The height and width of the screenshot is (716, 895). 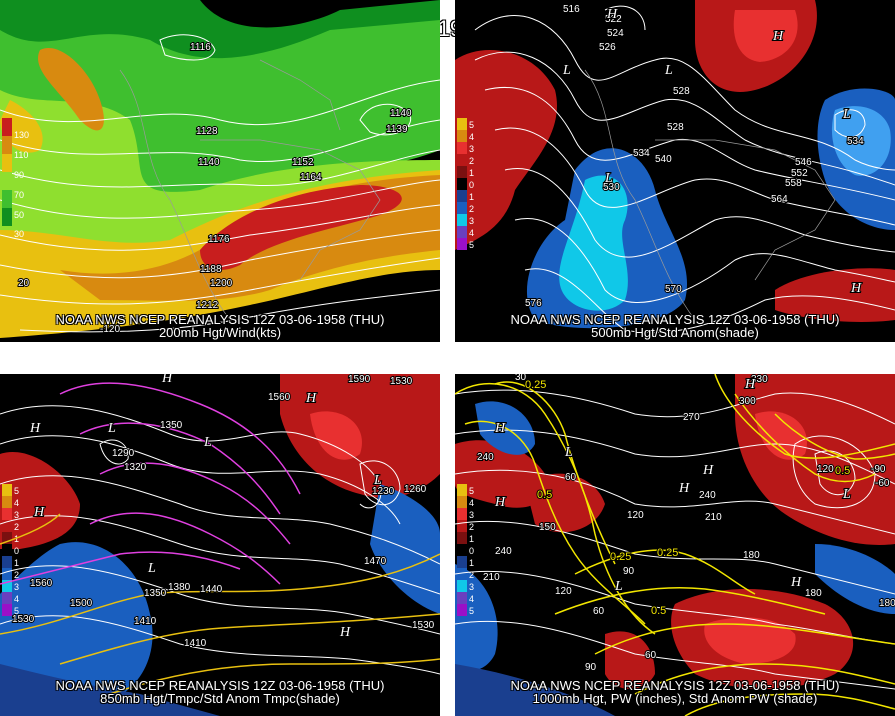 What do you see at coordinates (681, 91) in the screenshot?
I see `contour-label: 528` at bounding box center [681, 91].